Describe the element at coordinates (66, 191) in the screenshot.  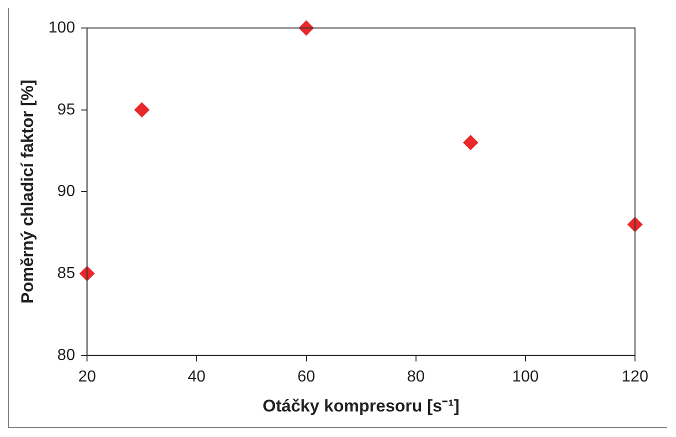
I see `y-tick-label: 90` at that location.